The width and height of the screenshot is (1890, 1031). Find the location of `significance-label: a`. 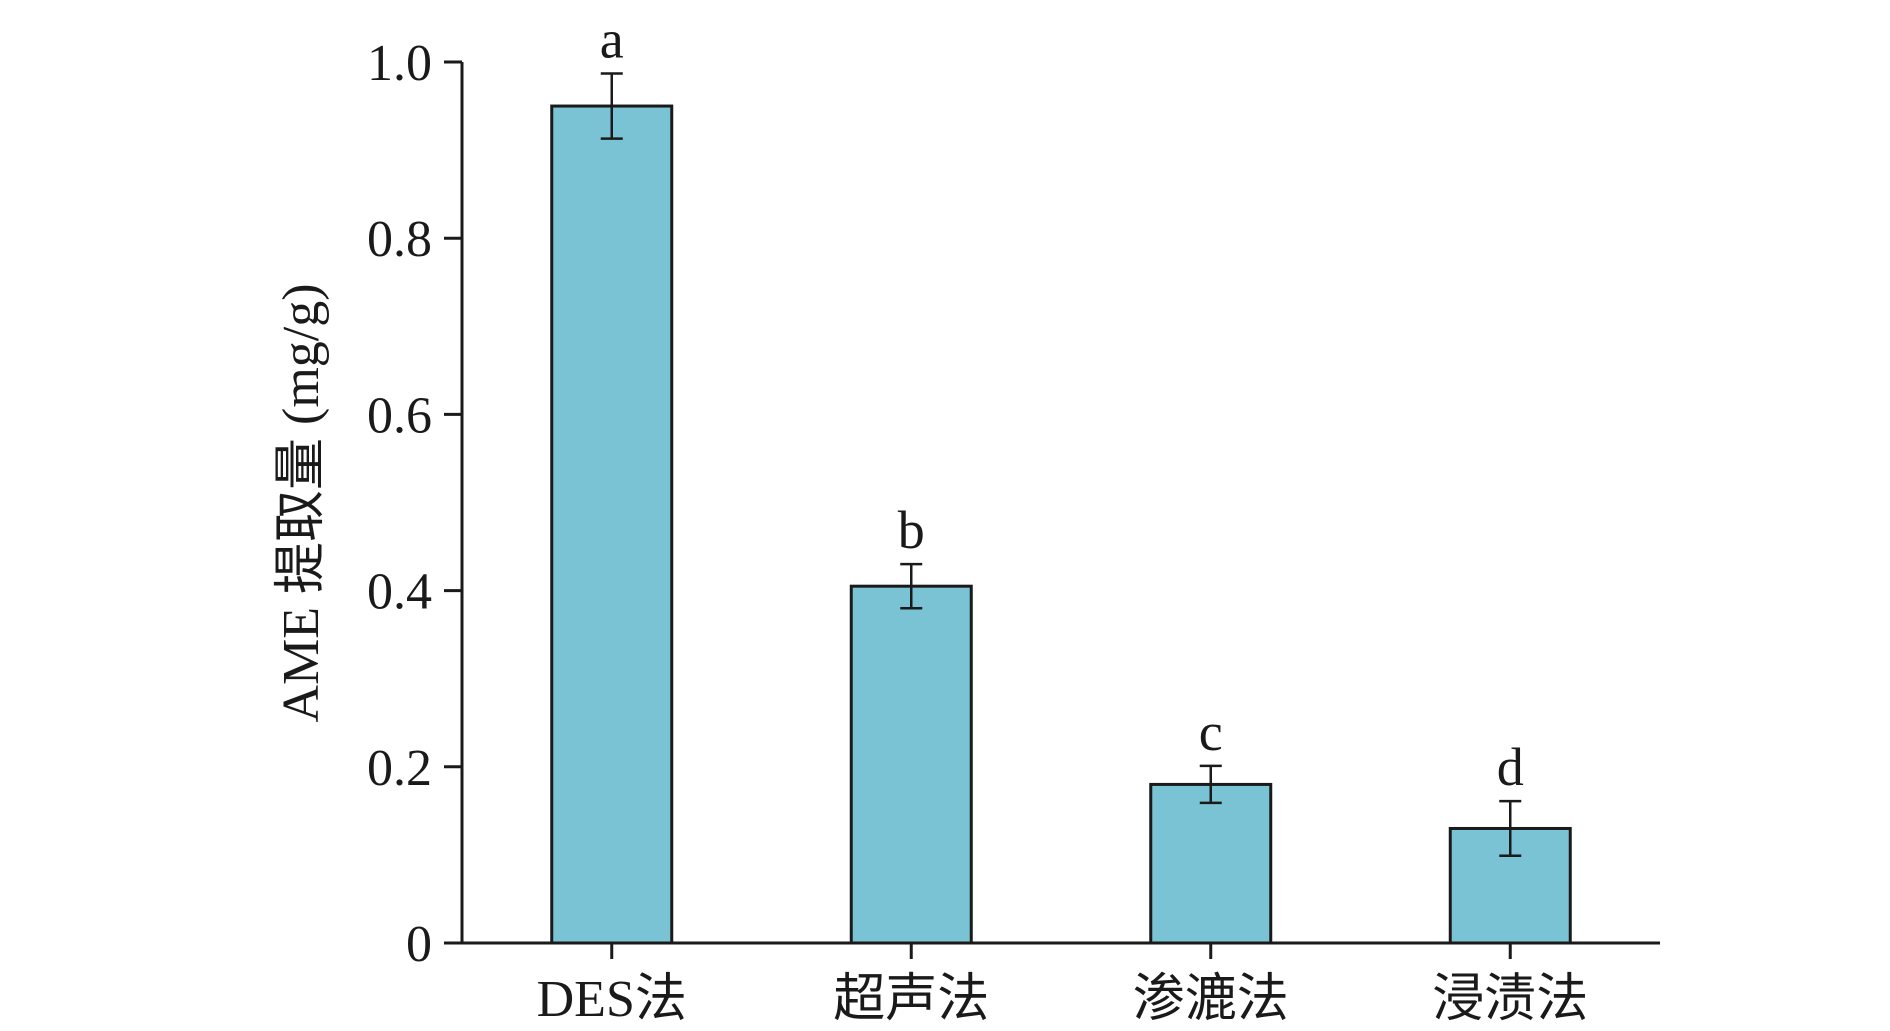

significance-label: a is located at coordinates (612, 39).